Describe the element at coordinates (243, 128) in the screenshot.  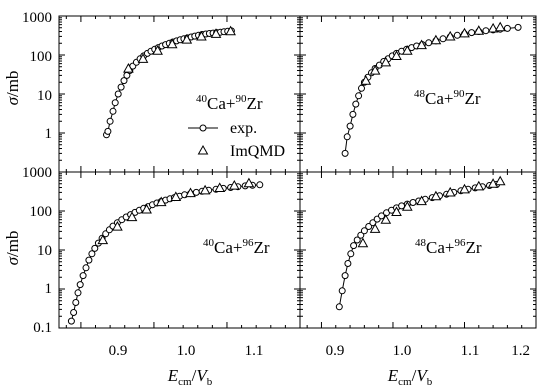
I see `legend-exp-label: exp.` at that location.